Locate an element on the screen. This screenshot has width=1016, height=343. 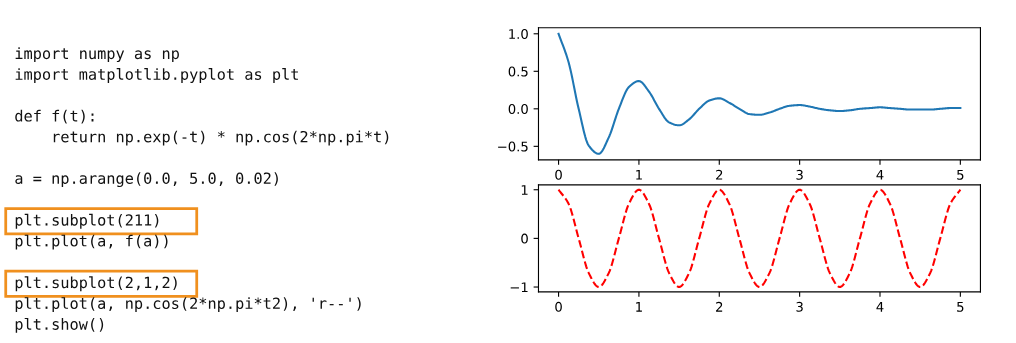
text: plt.subplot(2,1,2) is located at coordinates (96, 284).